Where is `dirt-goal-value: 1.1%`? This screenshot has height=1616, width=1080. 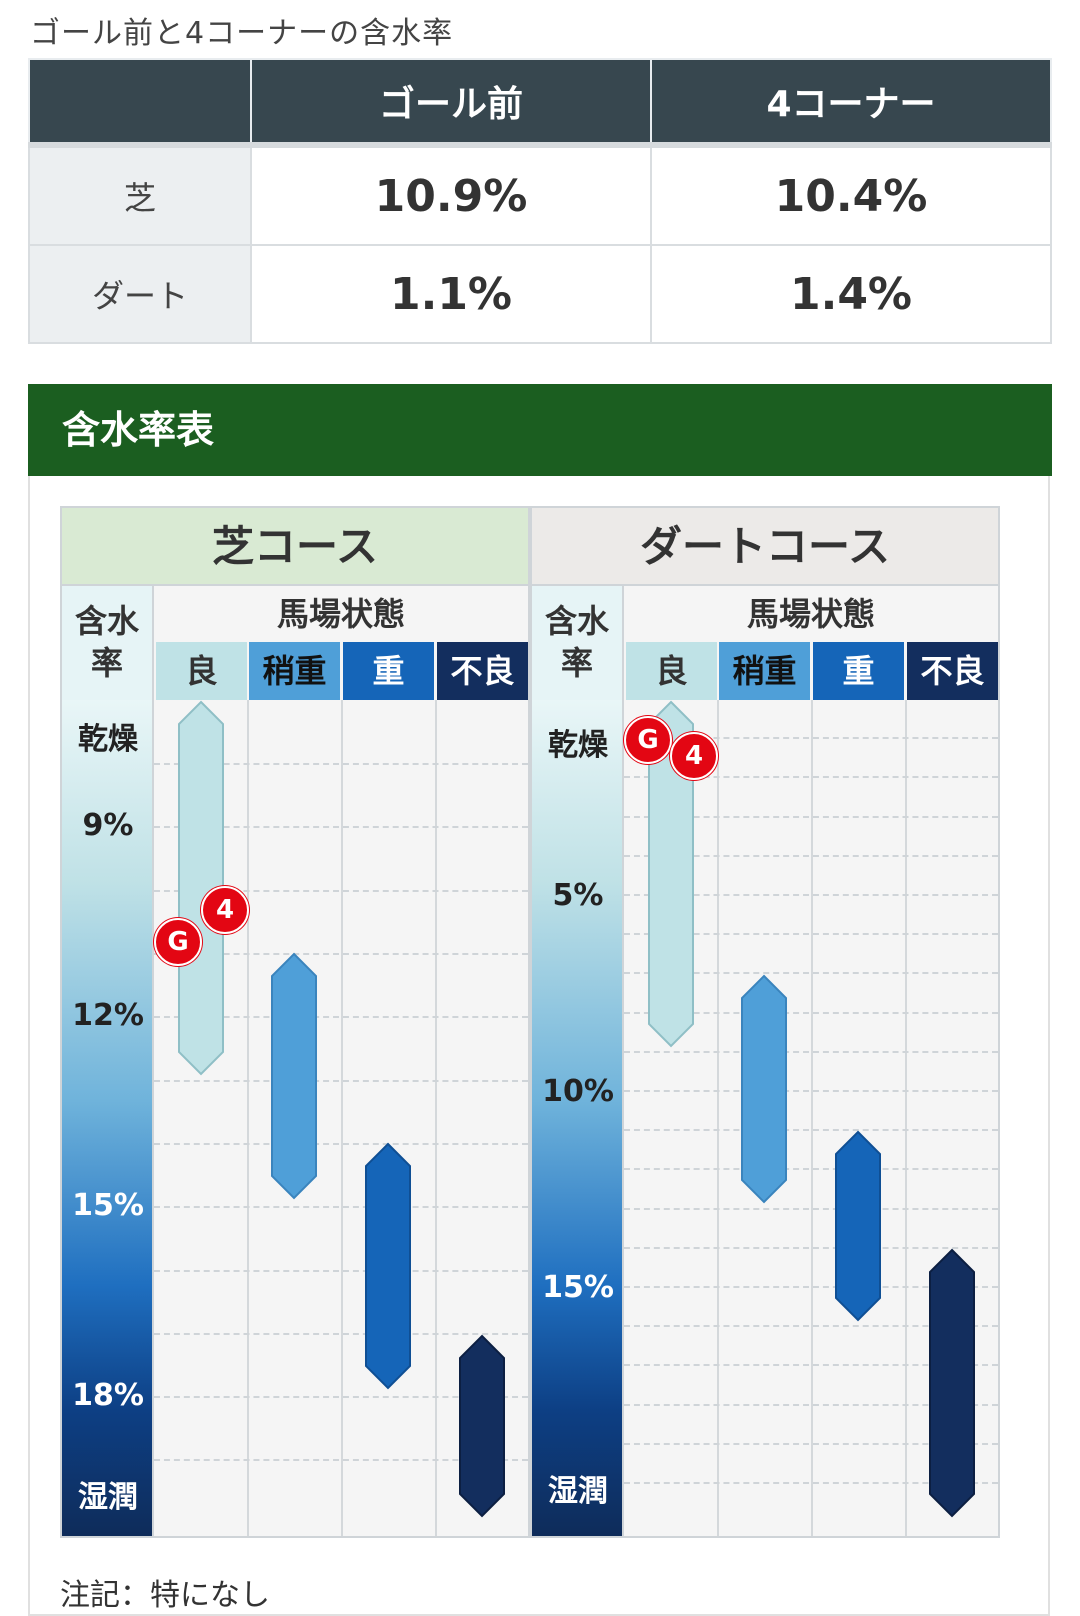
dirt-goal-value: 1.1% is located at coordinates (451, 294).